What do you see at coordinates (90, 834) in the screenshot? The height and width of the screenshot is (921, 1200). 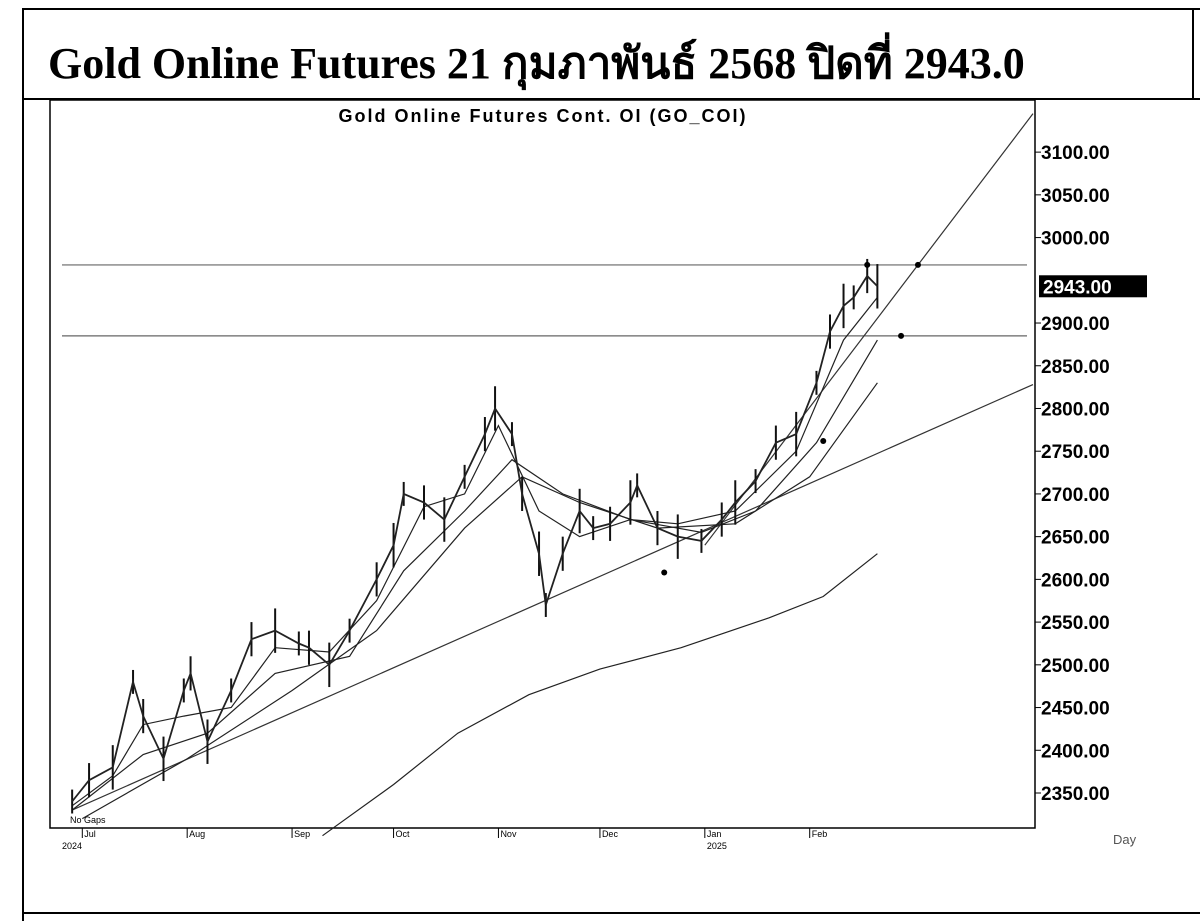 I see `x-tick-label: Jul` at bounding box center [90, 834].